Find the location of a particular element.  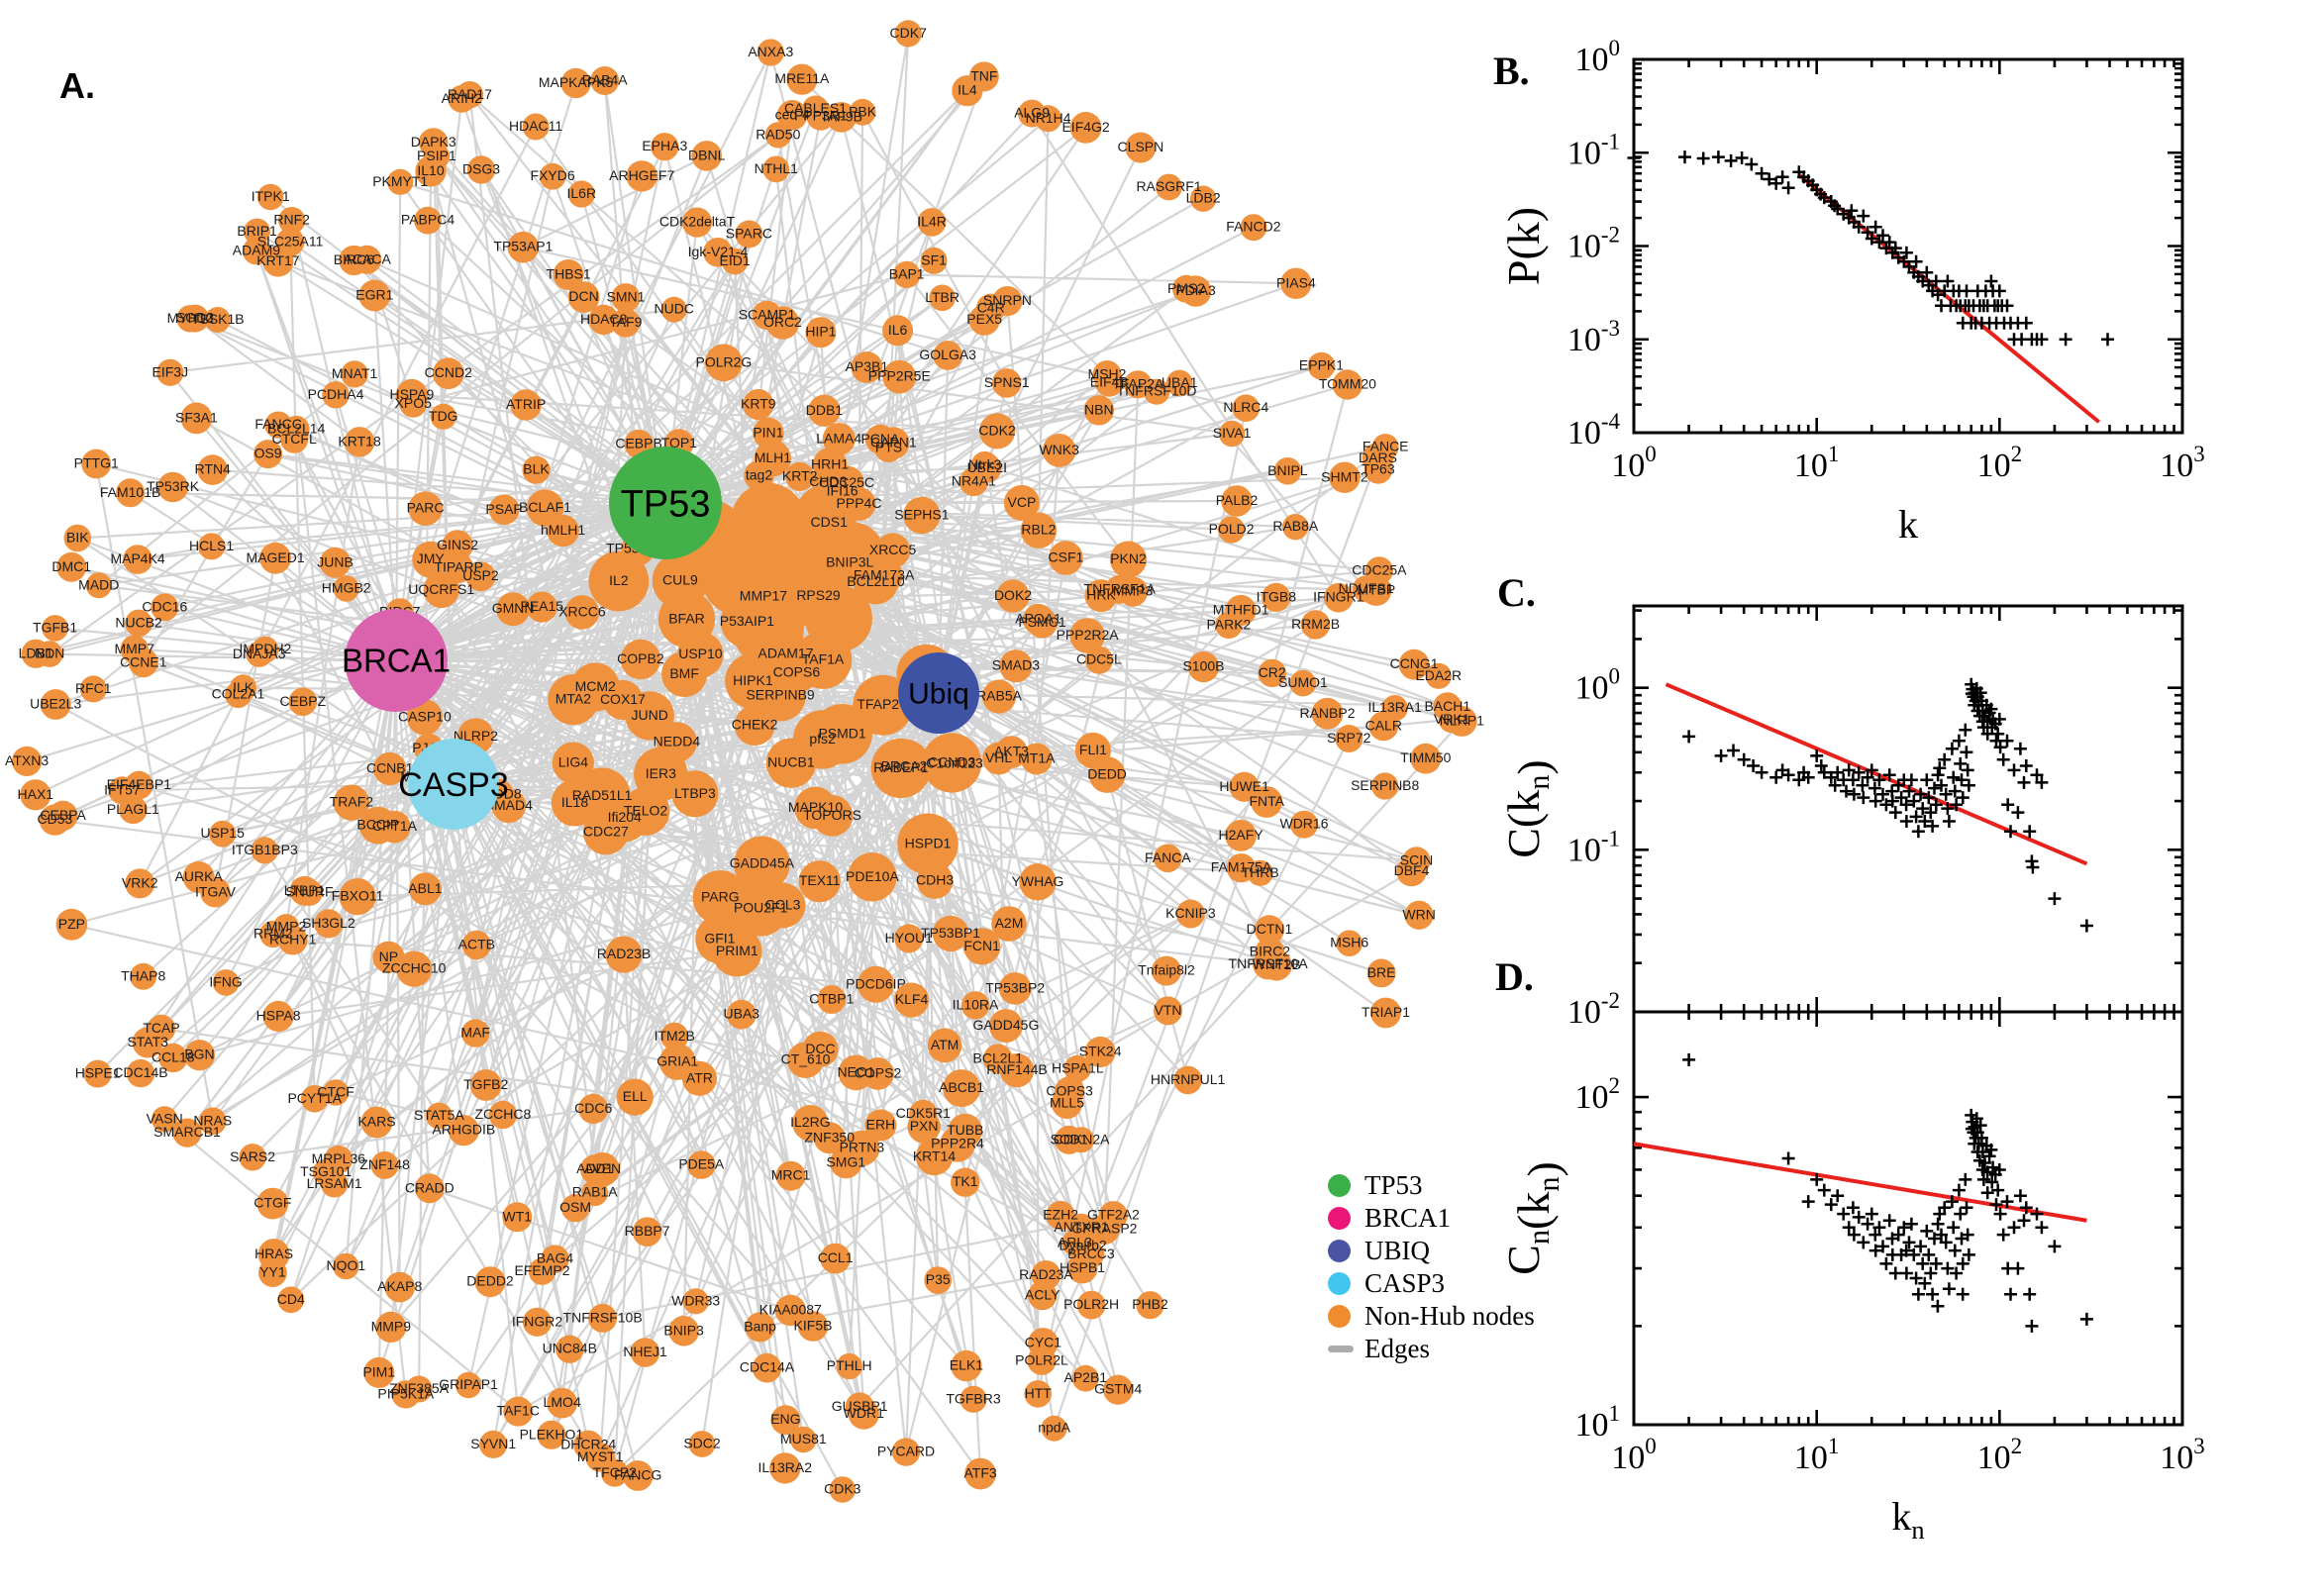

axis-tick-label: 10² is located at coordinates (2000, 463).